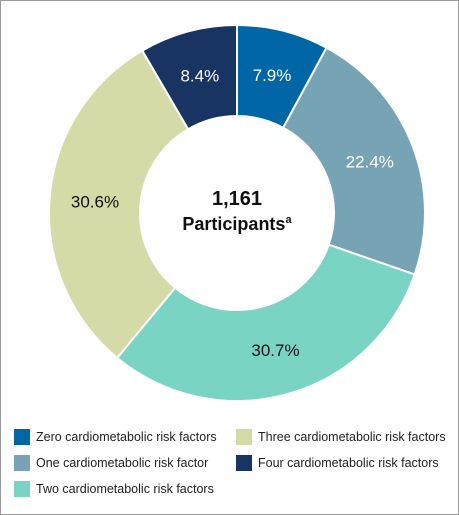  I want to click on legend-label-0: Zero cardiometabolic risk factors, so click(126, 437).